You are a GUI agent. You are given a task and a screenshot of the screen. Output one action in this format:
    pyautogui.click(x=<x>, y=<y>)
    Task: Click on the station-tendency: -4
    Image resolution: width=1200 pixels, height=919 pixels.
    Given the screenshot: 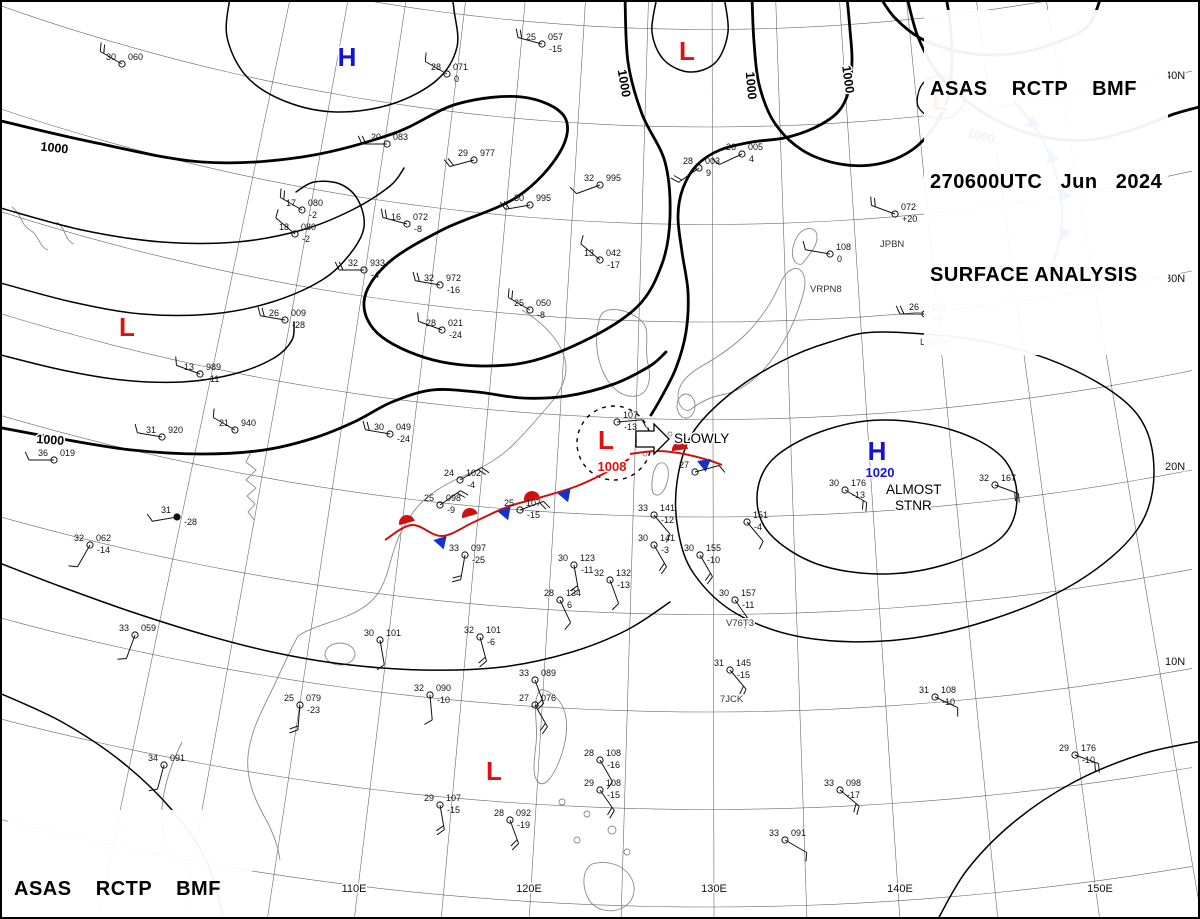 What is the action you would take?
    pyautogui.click(x=471, y=485)
    